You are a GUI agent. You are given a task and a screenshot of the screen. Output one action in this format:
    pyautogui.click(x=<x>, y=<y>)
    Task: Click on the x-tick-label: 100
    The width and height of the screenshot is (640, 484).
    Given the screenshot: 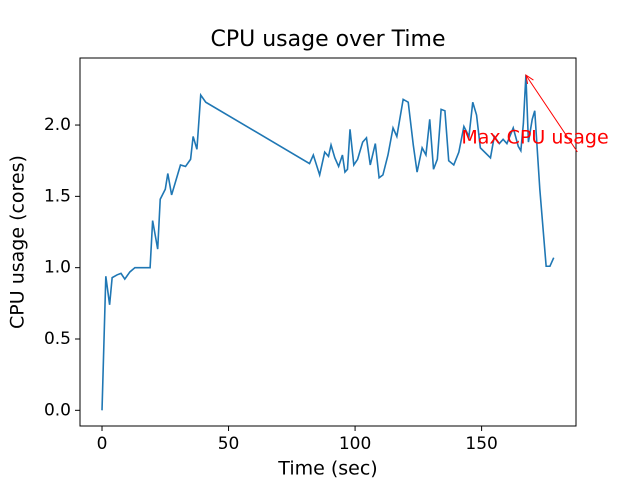 What is the action you would take?
    pyautogui.click(x=355, y=444)
    